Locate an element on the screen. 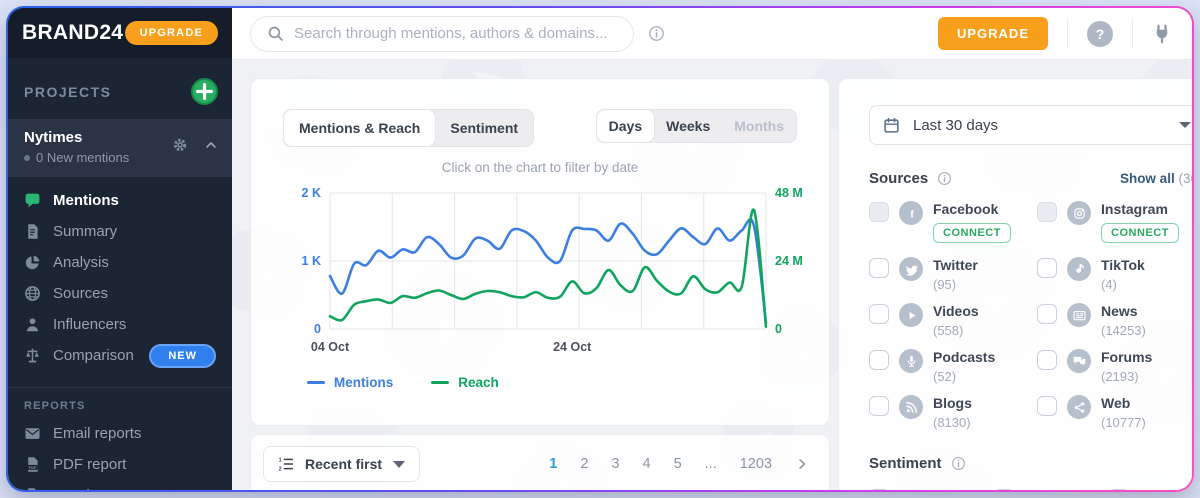  pagination-page-2: 2 is located at coordinates (584, 464).